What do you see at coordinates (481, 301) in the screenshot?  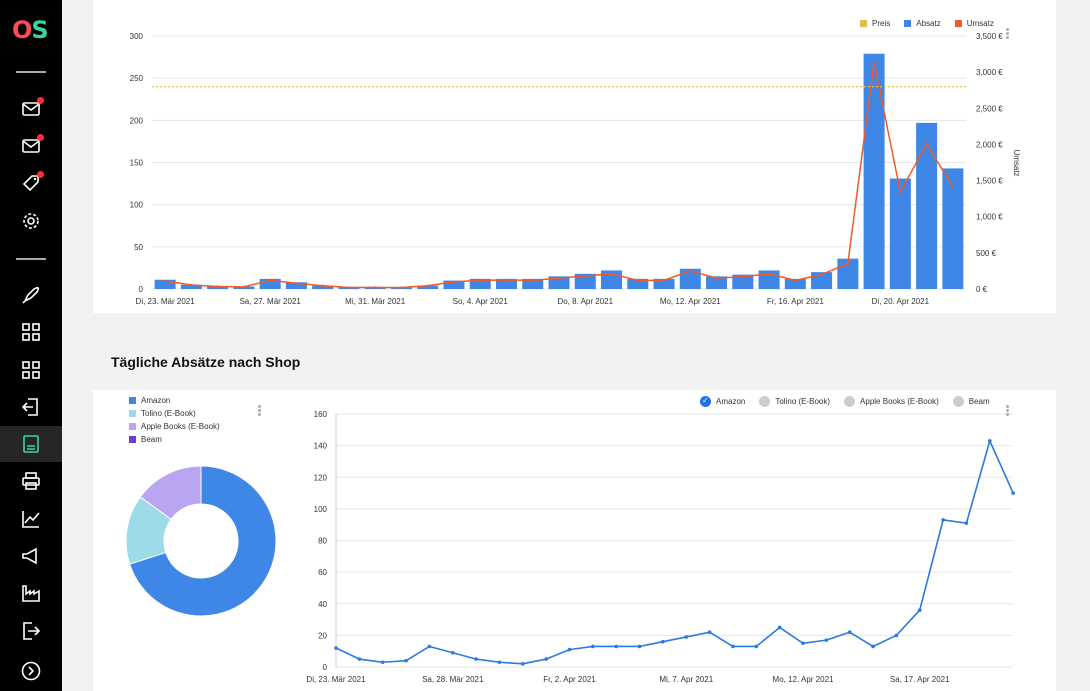 I see `x-tick-label: So, 4. Apr 2021` at bounding box center [481, 301].